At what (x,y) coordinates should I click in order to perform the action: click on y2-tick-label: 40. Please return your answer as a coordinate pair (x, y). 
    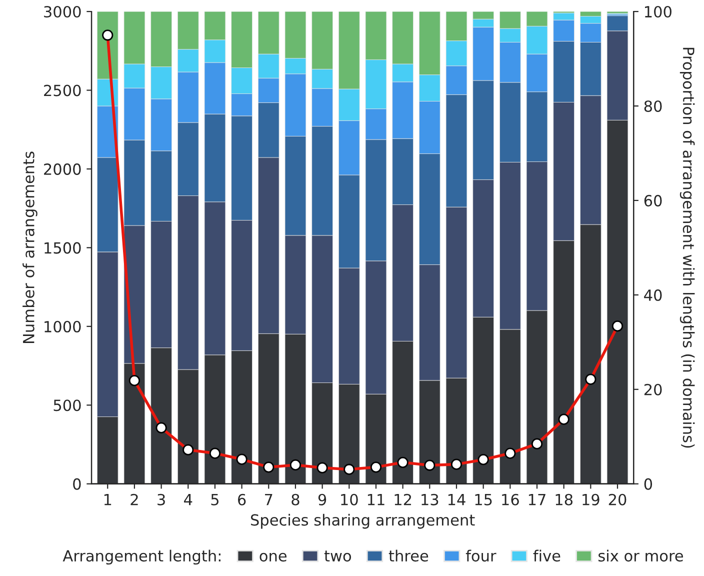
    Looking at the image, I should click on (653, 295).